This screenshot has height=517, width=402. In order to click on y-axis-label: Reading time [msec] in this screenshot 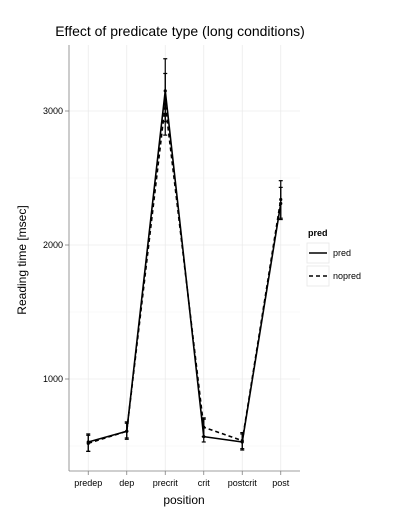, I will do `click(22, 259)`.